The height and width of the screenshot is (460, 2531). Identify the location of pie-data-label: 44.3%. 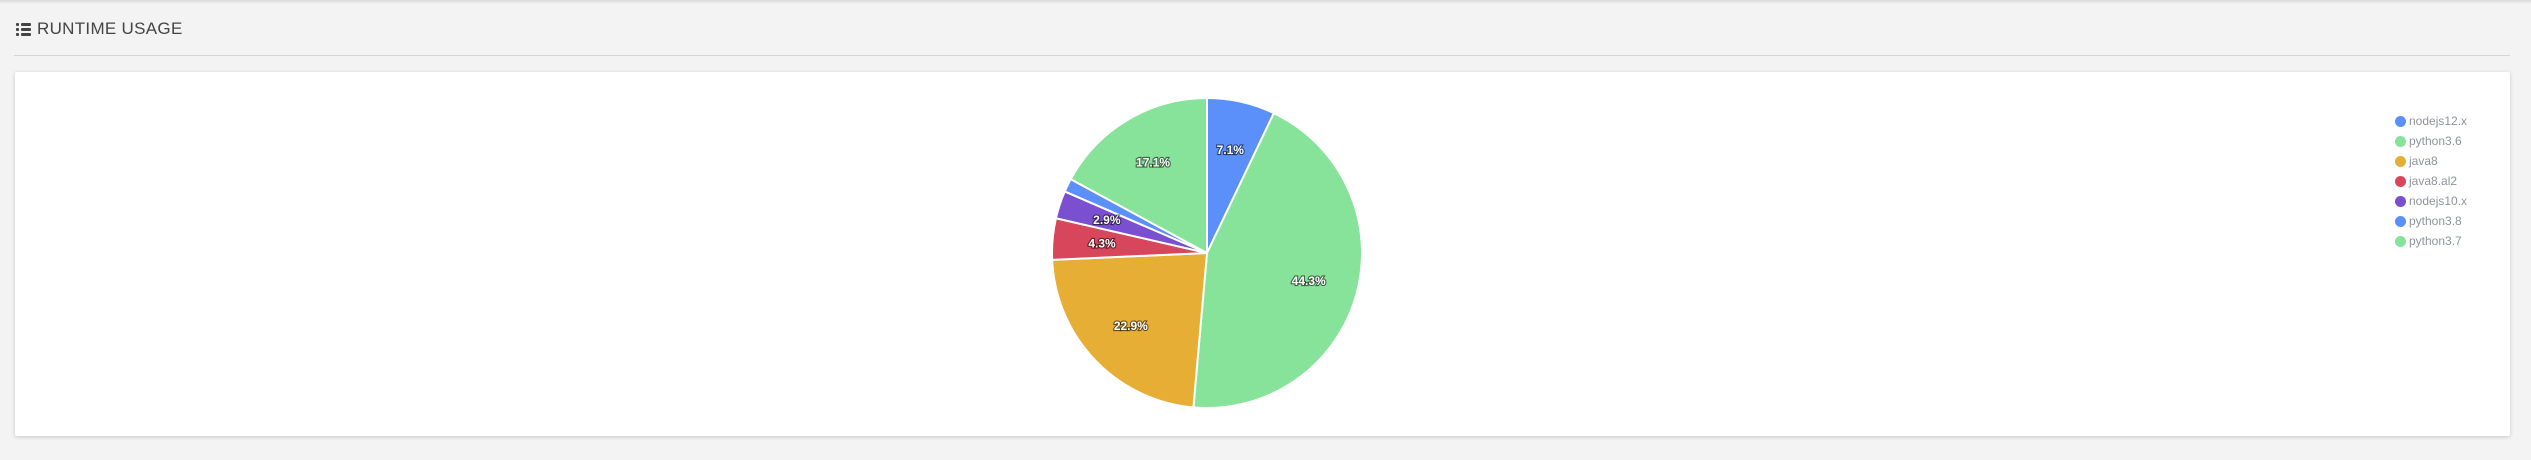
(1309, 281).